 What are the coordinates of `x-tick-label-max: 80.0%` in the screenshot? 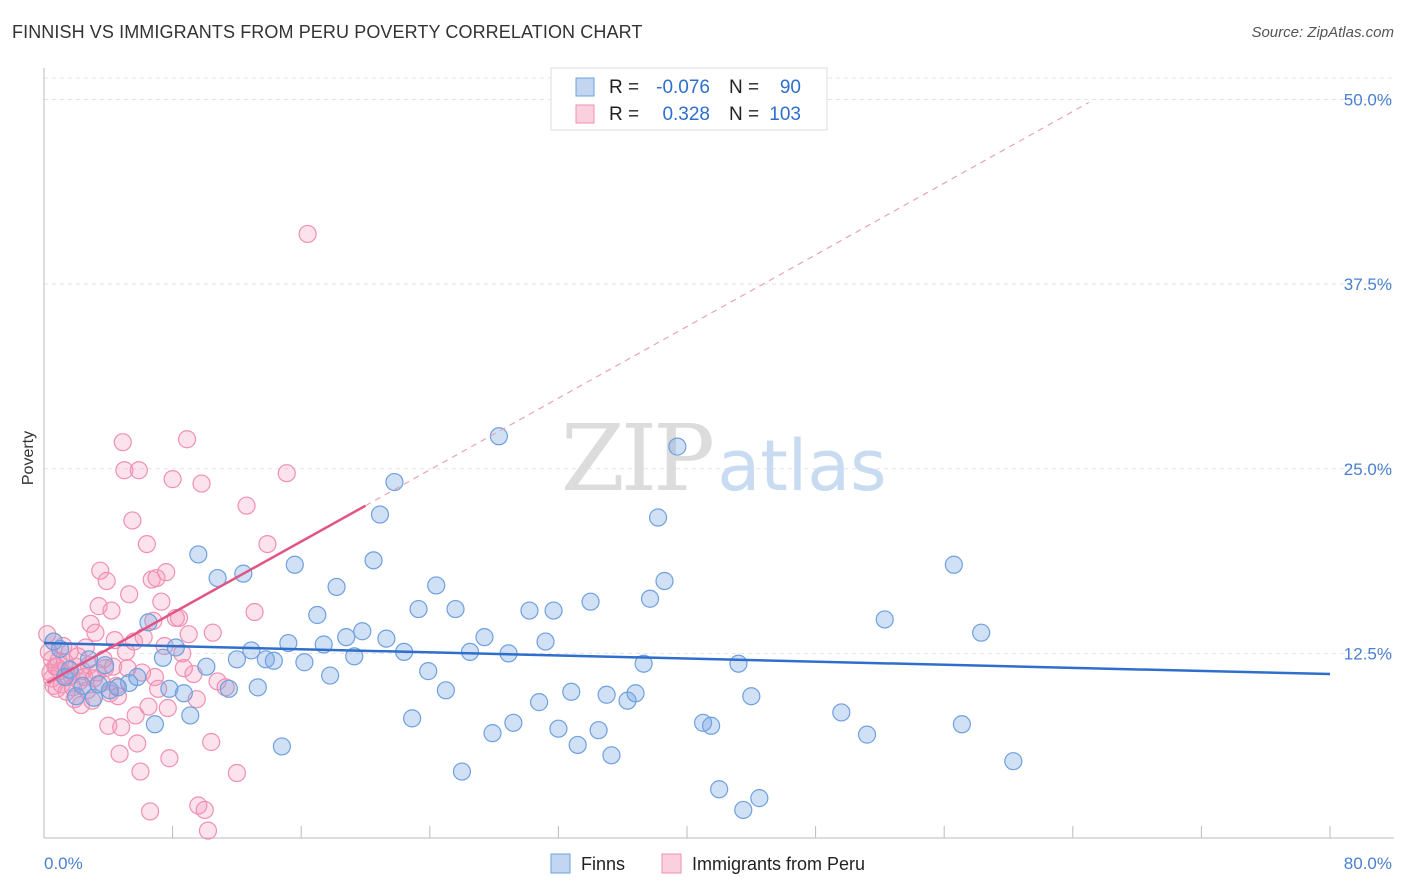 It's located at (1368, 863).